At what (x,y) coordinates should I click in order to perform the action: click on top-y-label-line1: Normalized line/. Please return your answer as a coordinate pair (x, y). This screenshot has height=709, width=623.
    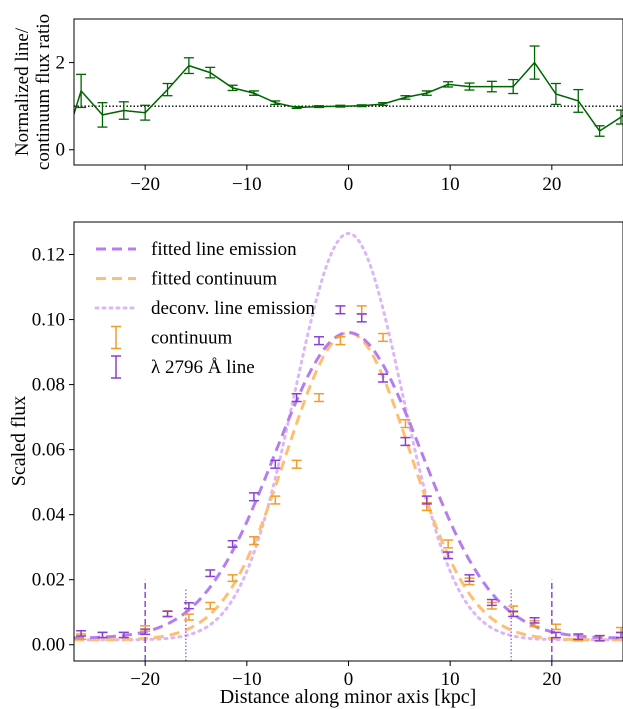
    Looking at the image, I should click on (22, 91).